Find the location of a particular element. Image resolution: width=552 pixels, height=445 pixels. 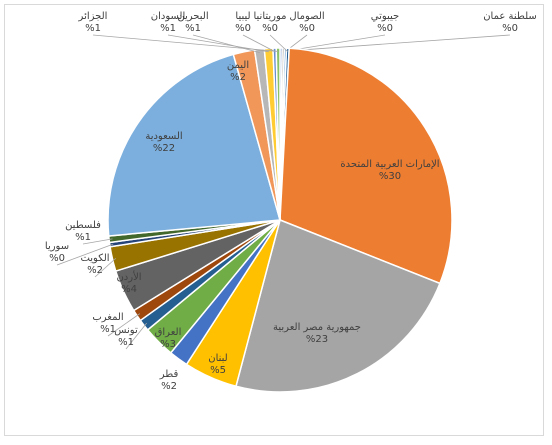

slice-label: الكويت %2 is located at coordinates (94, 264).